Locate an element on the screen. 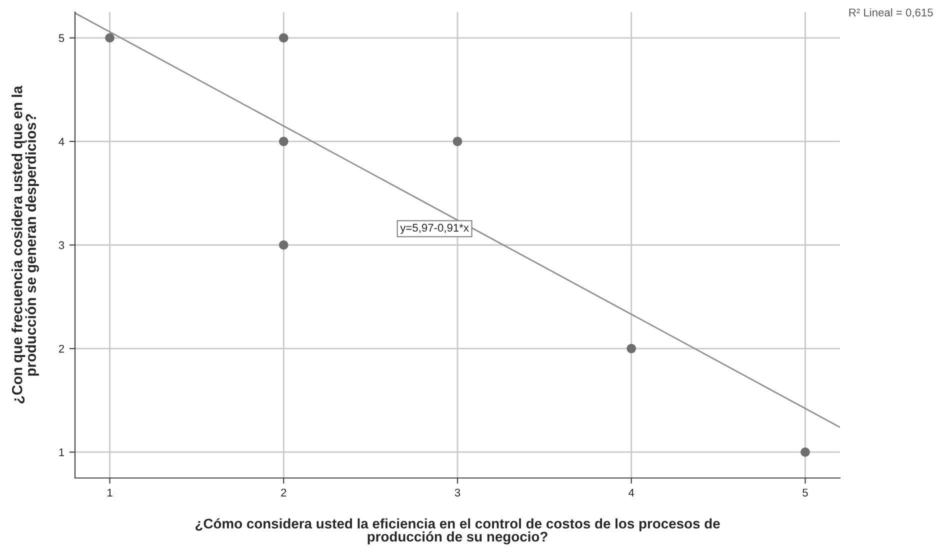 Image resolution: width=938 pixels, height=552 pixels. y-tick-label: 3 is located at coordinates (61, 245).